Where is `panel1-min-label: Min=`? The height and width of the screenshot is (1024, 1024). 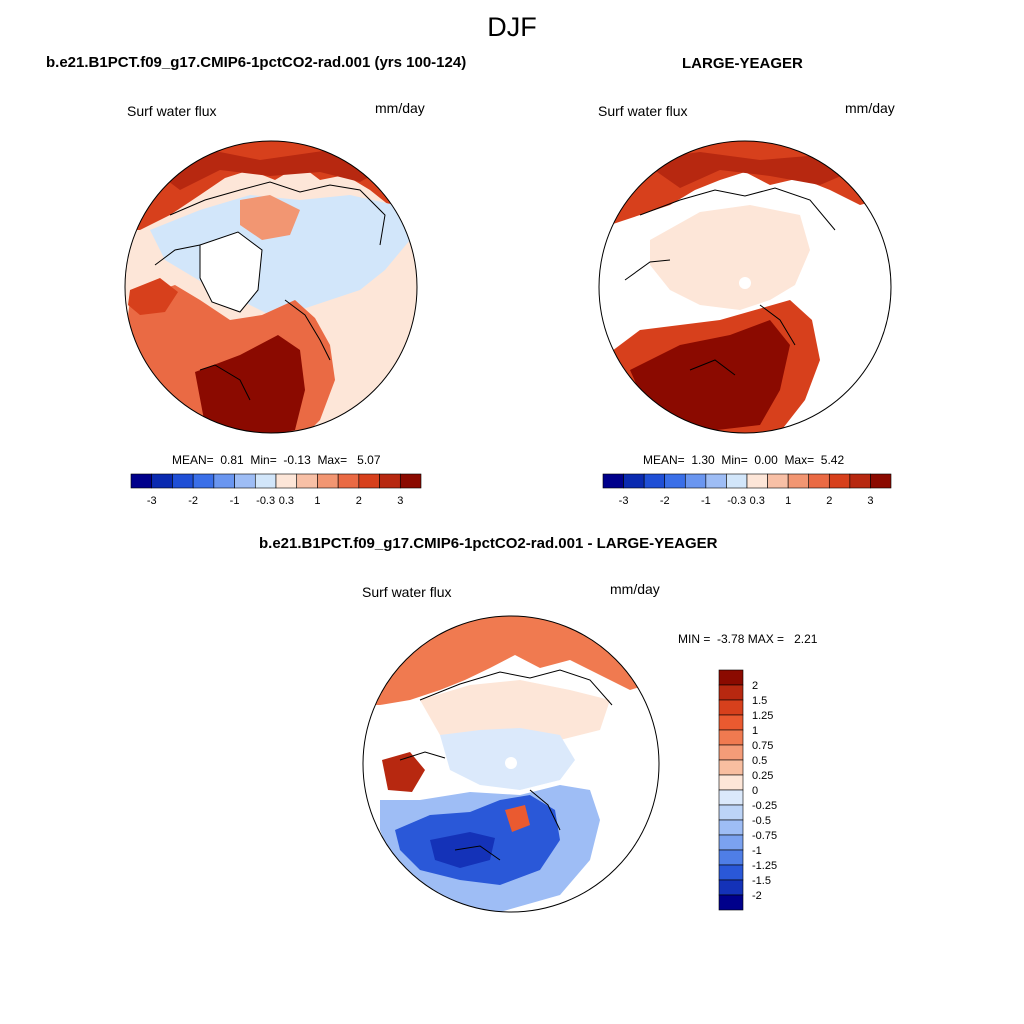
panel1-min-label: Min= is located at coordinates (263, 460).